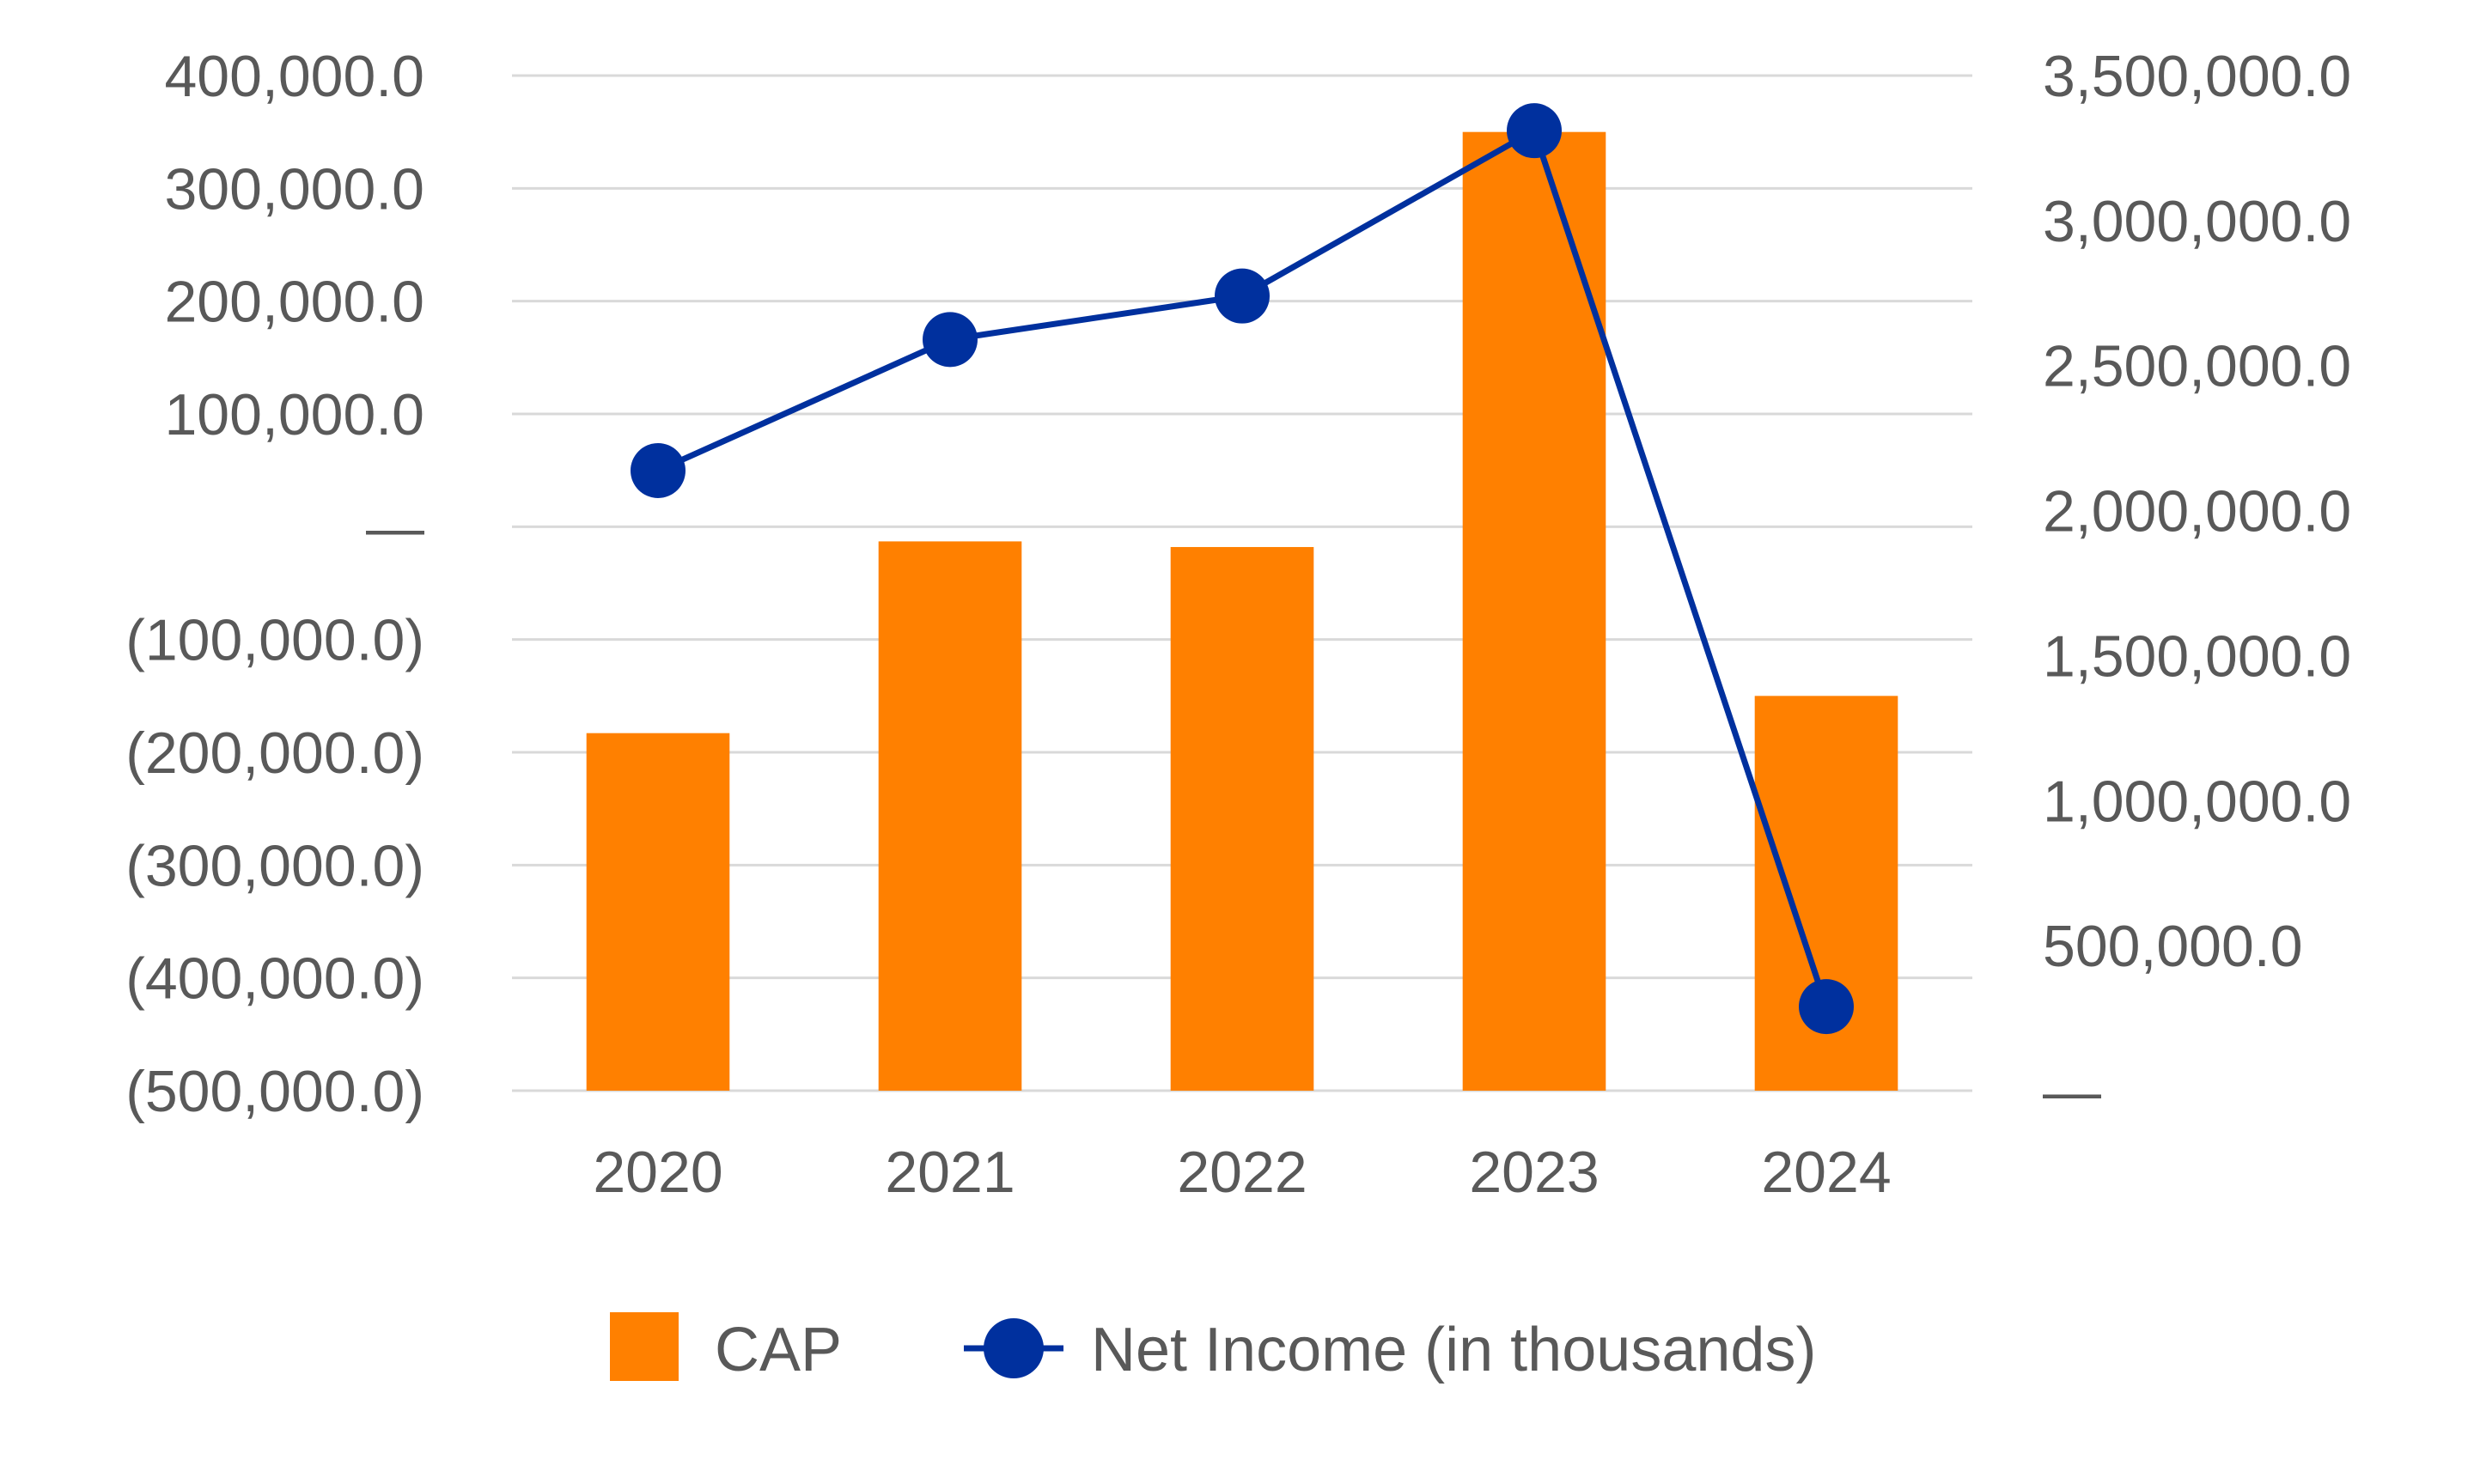 The image size is (2474, 1484). I want to click on legend-cap-label: CAP, so click(778, 1350).